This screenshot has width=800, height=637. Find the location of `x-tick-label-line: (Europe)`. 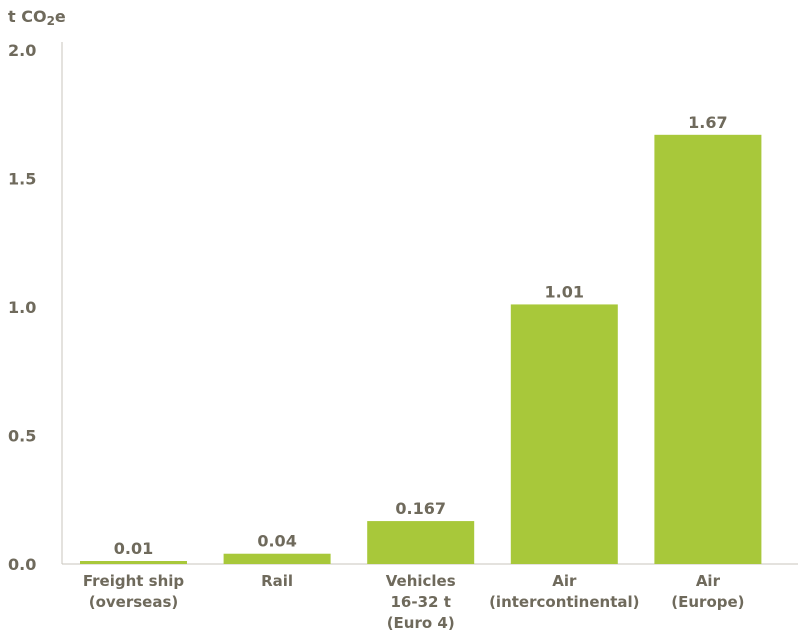

x-tick-label-line: (Europe) is located at coordinates (707, 602).